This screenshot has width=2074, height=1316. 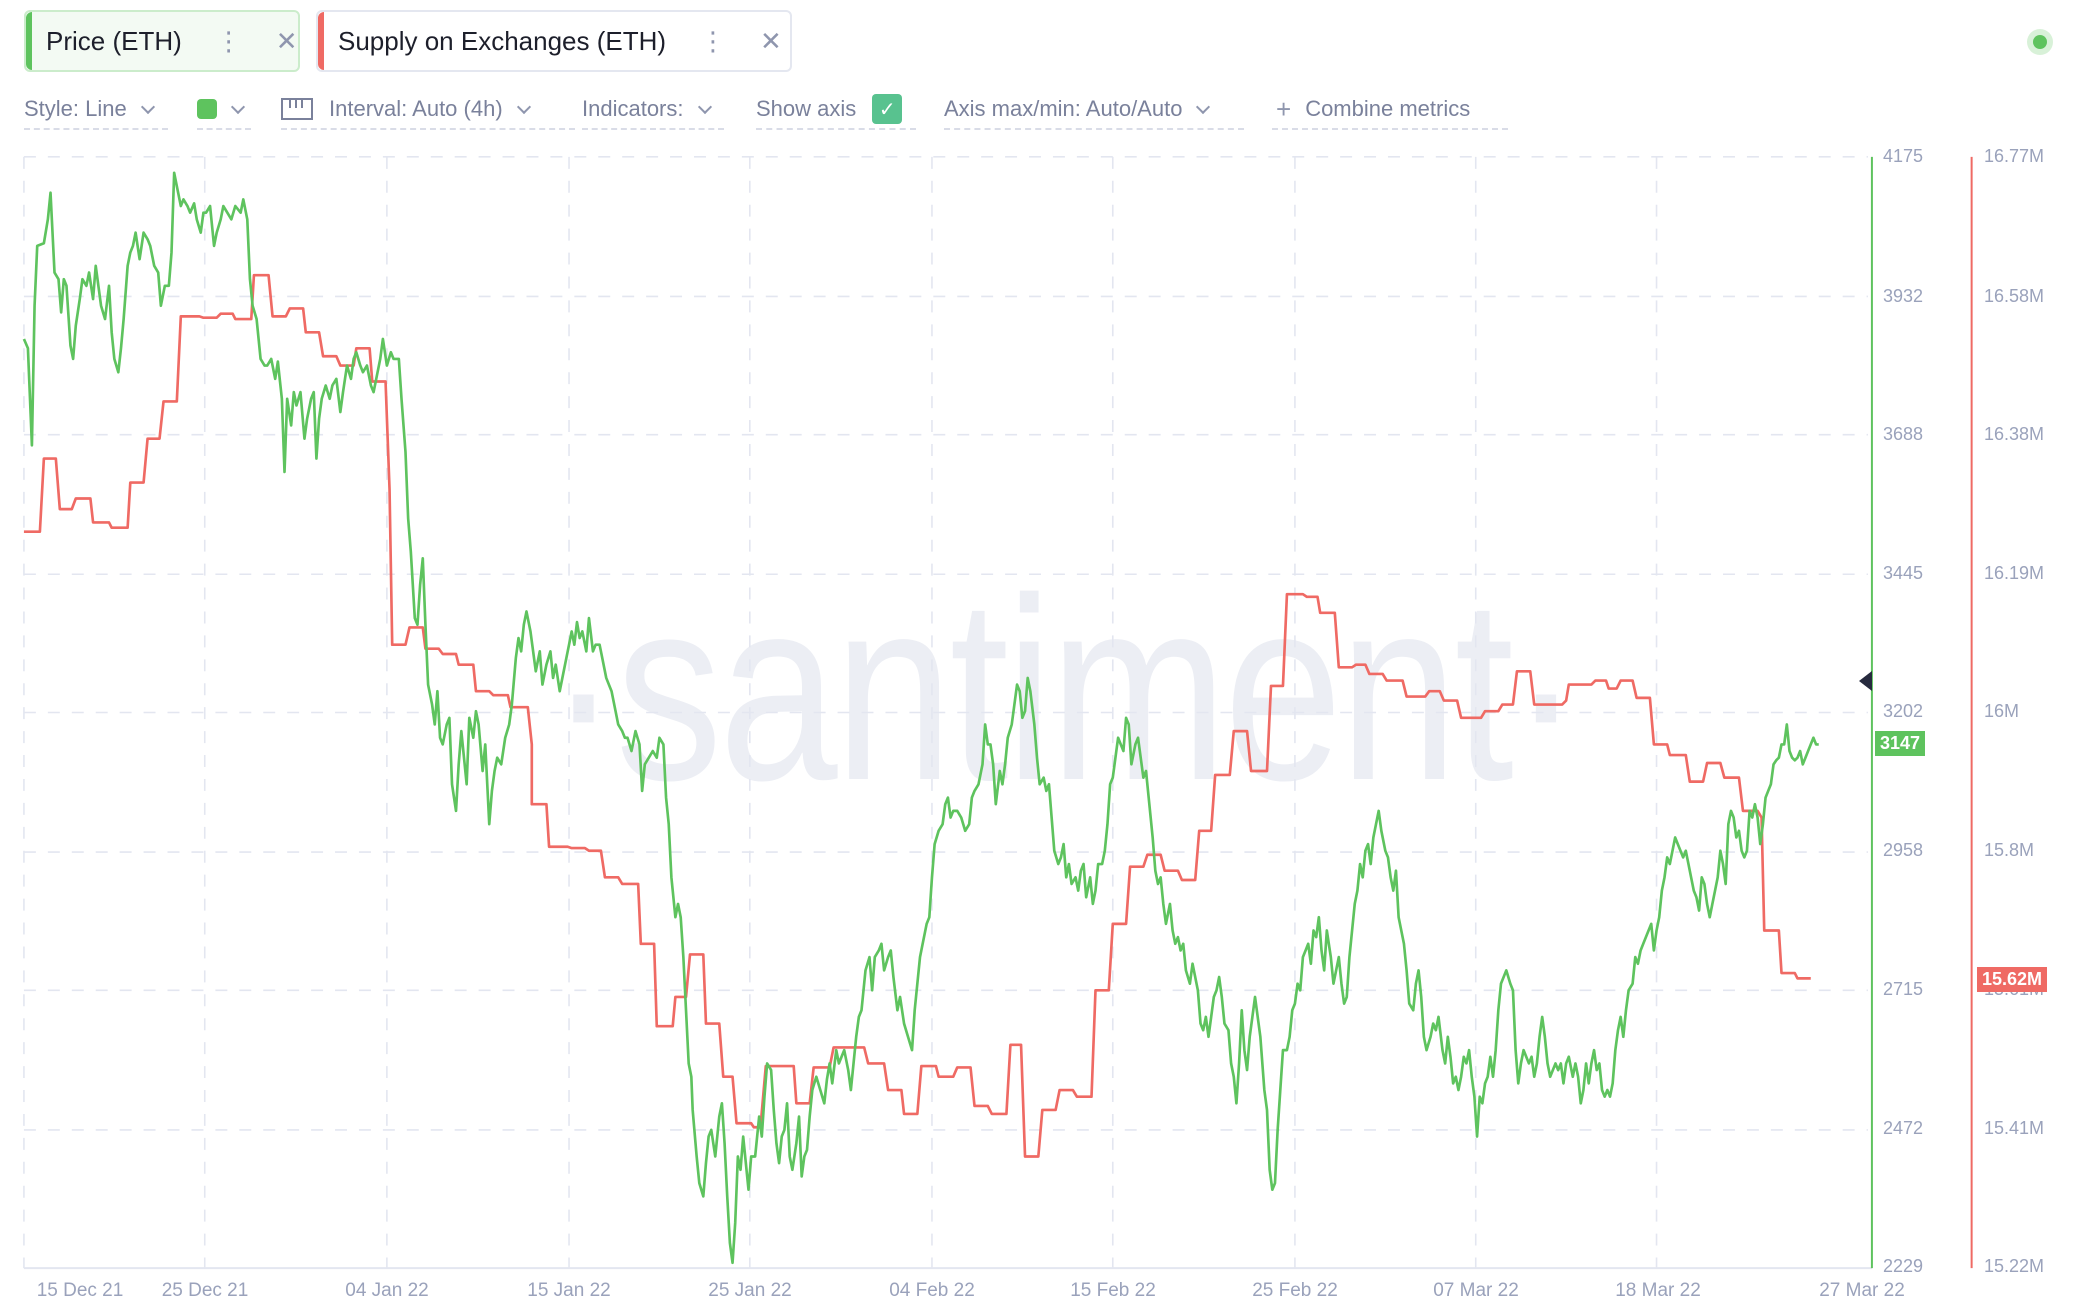 I want to click on x-axis-tick: 15 Feb 22, so click(x=1113, y=1290).